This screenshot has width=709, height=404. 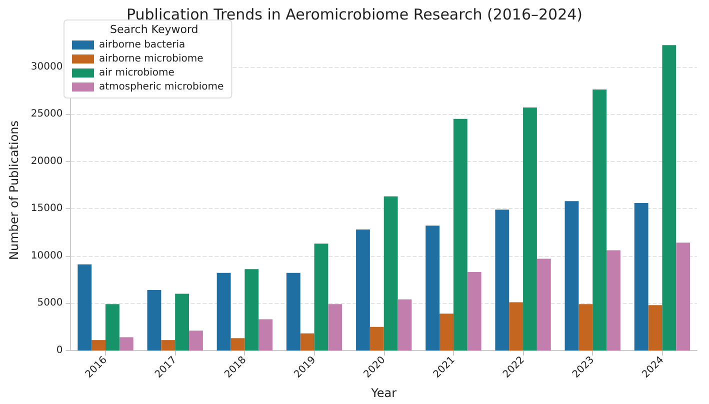 I want to click on y-tick-label: 5000, so click(x=50, y=303).